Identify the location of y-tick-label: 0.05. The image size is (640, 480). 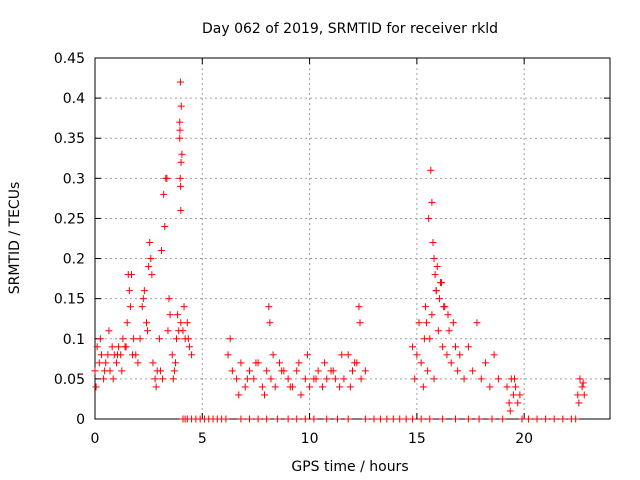
(69, 380).